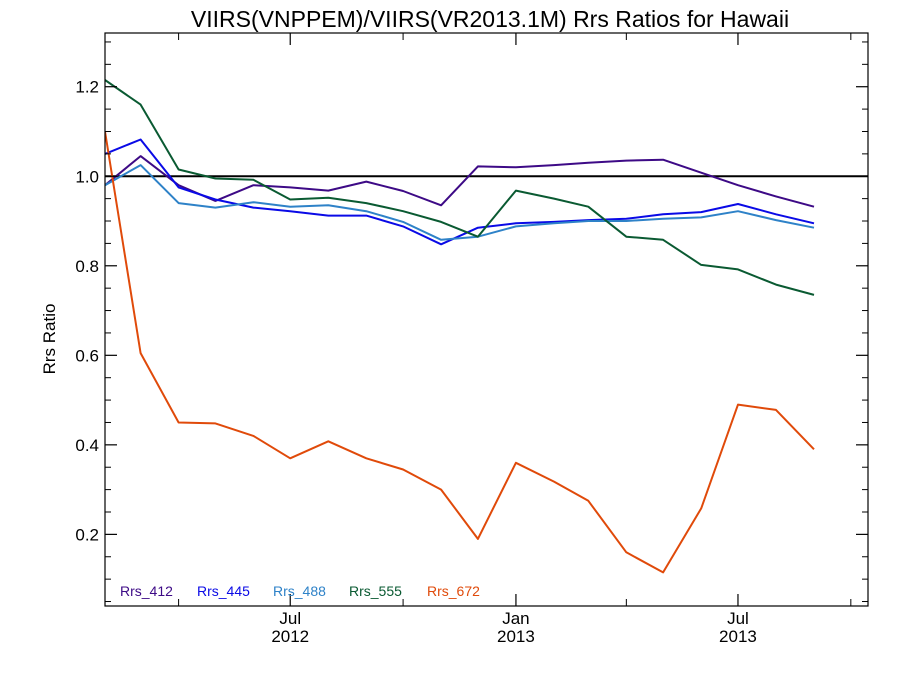  What do you see at coordinates (375, 591) in the screenshot?
I see `legend-entry-rrs-555: Rrs_555` at bounding box center [375, 591].